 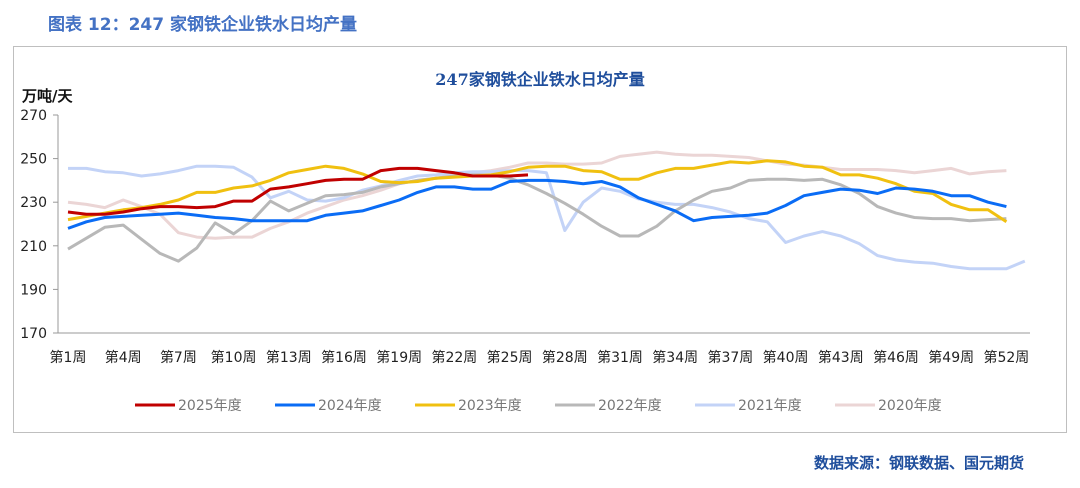 What do you see at coordinates (510, 357) in the screenshot?
I see `x-tick-label: 第25周` at bounding box center [510, 357].